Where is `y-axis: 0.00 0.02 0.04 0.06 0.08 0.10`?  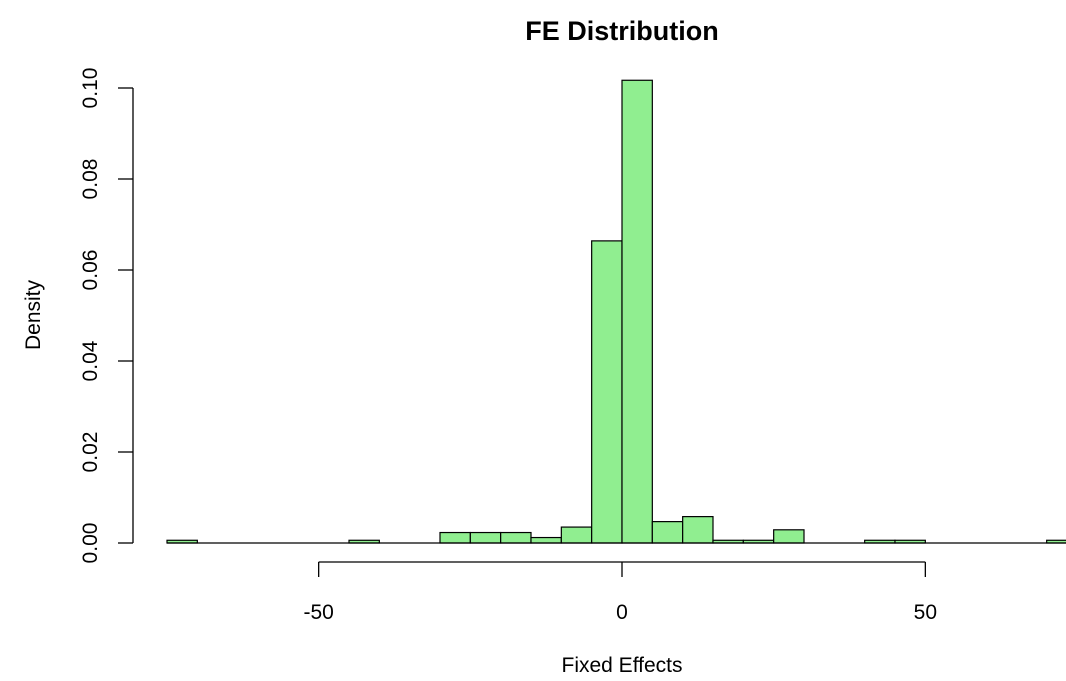 y-axis: 0.00 0.02 0.04 0.06 0.08 0.10 is located at coordinates (106, 316).